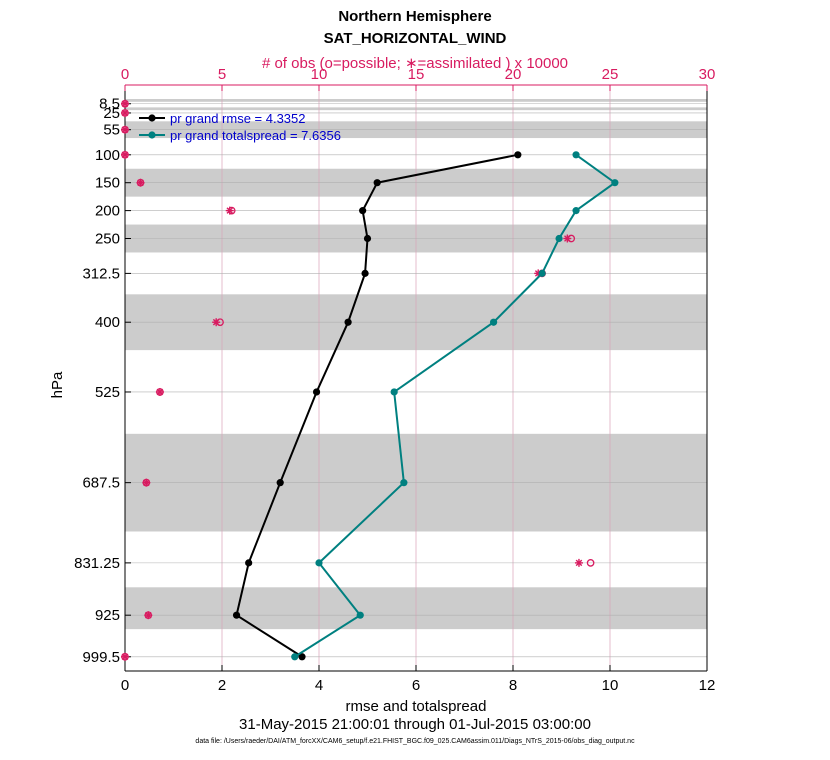 The height and width of the screenshot is (760, 830). I want to click on x-axis-label: rmse and totalspread, so click(416, 706).